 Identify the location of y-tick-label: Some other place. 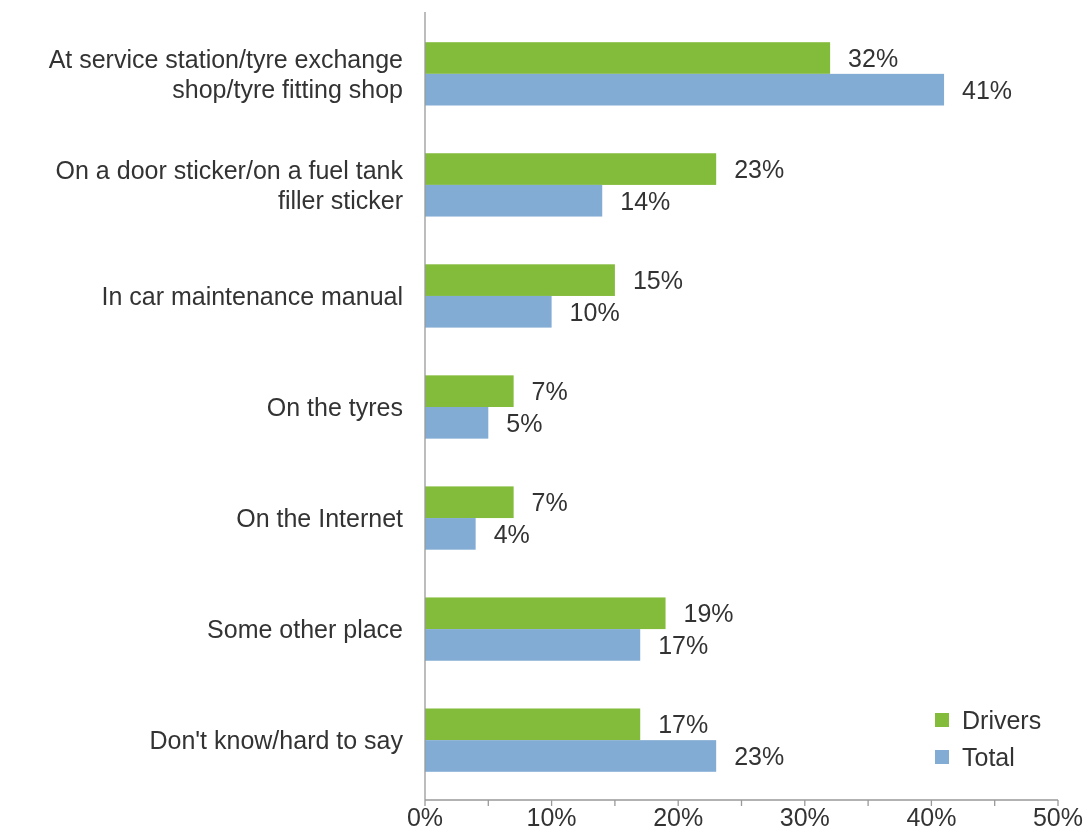
(305, 628).